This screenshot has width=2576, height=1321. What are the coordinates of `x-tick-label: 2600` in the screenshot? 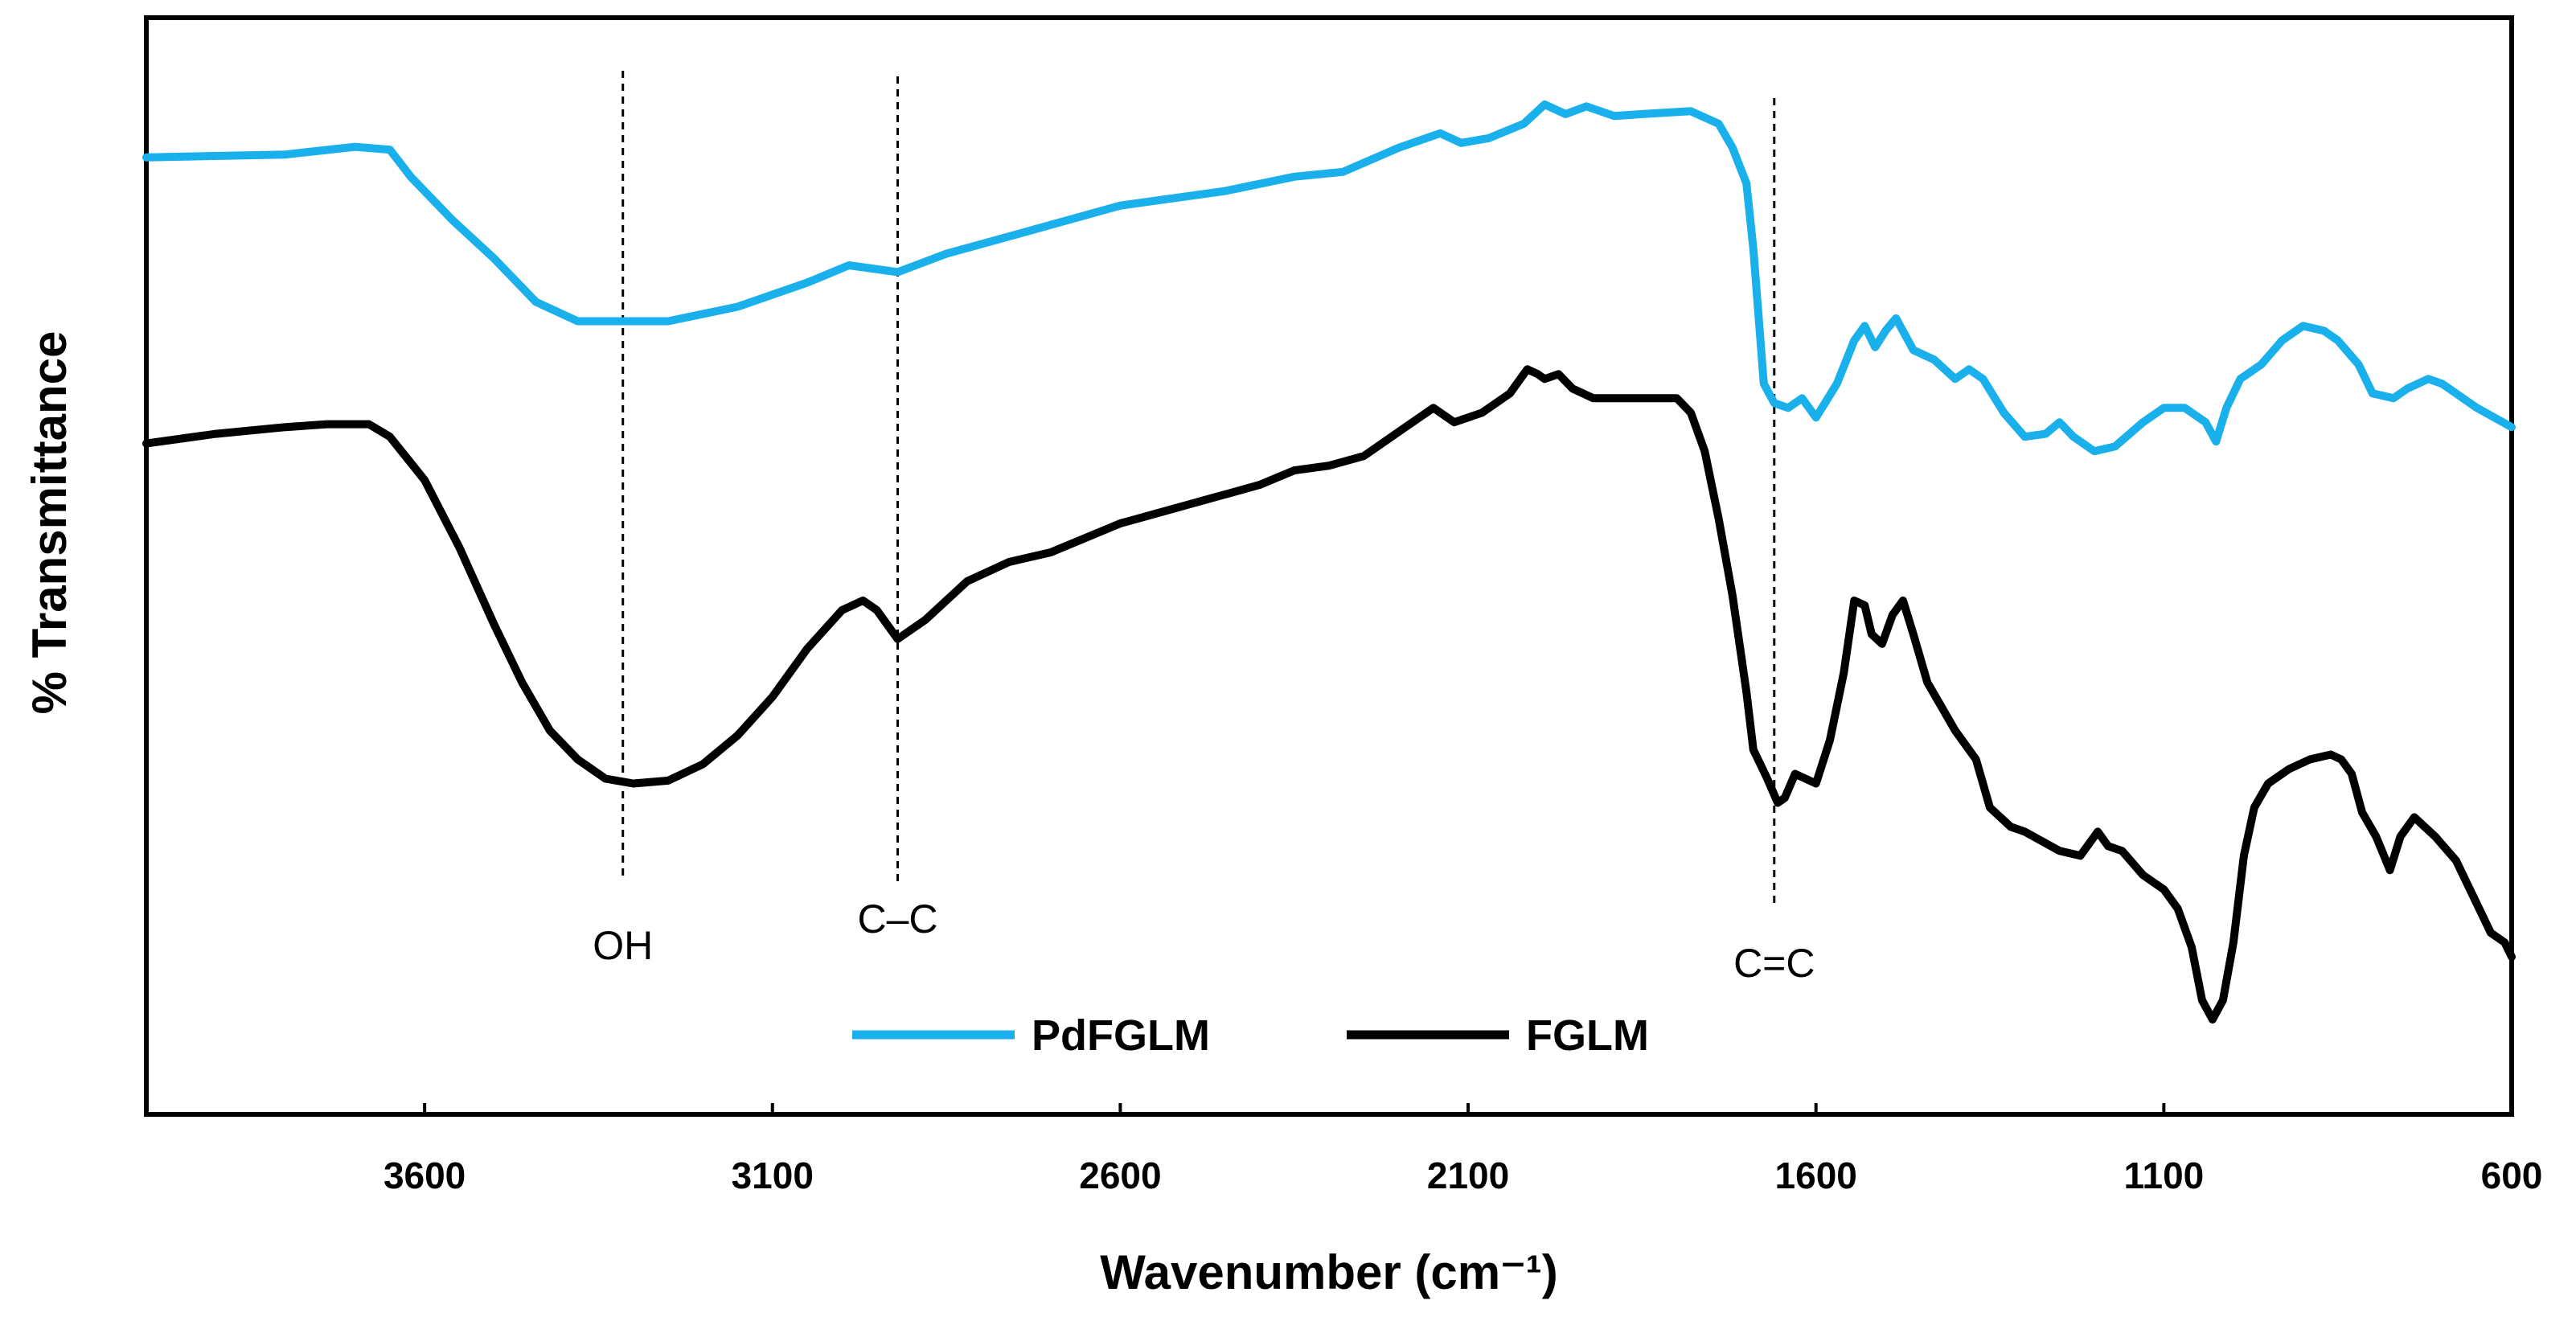 It's located at (1120, 1176).